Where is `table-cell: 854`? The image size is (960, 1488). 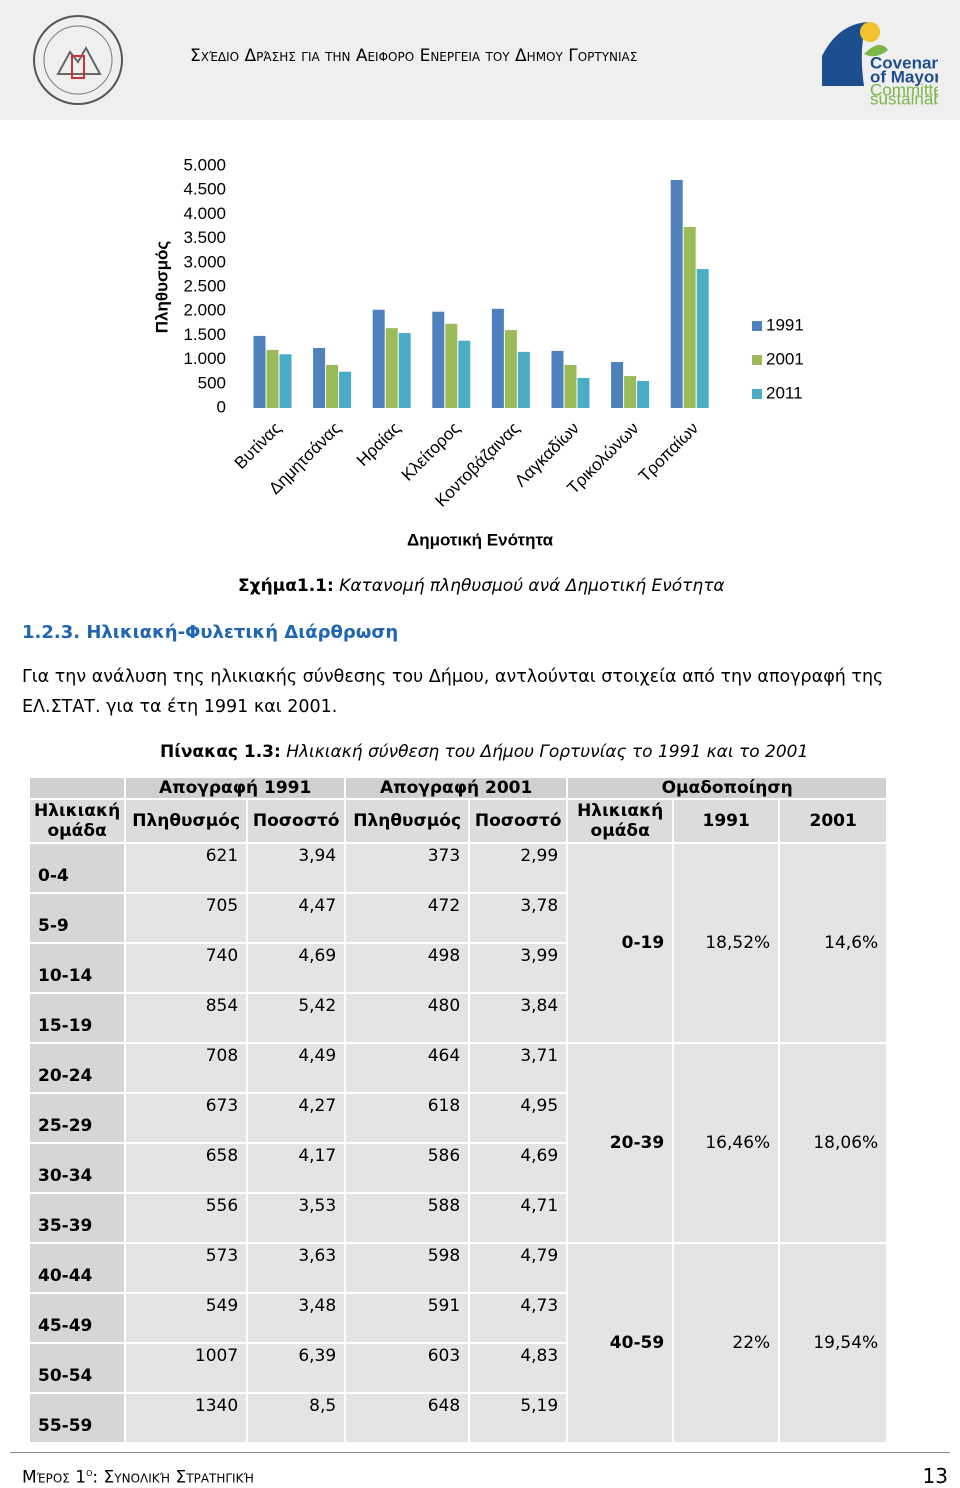 table-cell: 854 is located at coordinates (186, 1018).